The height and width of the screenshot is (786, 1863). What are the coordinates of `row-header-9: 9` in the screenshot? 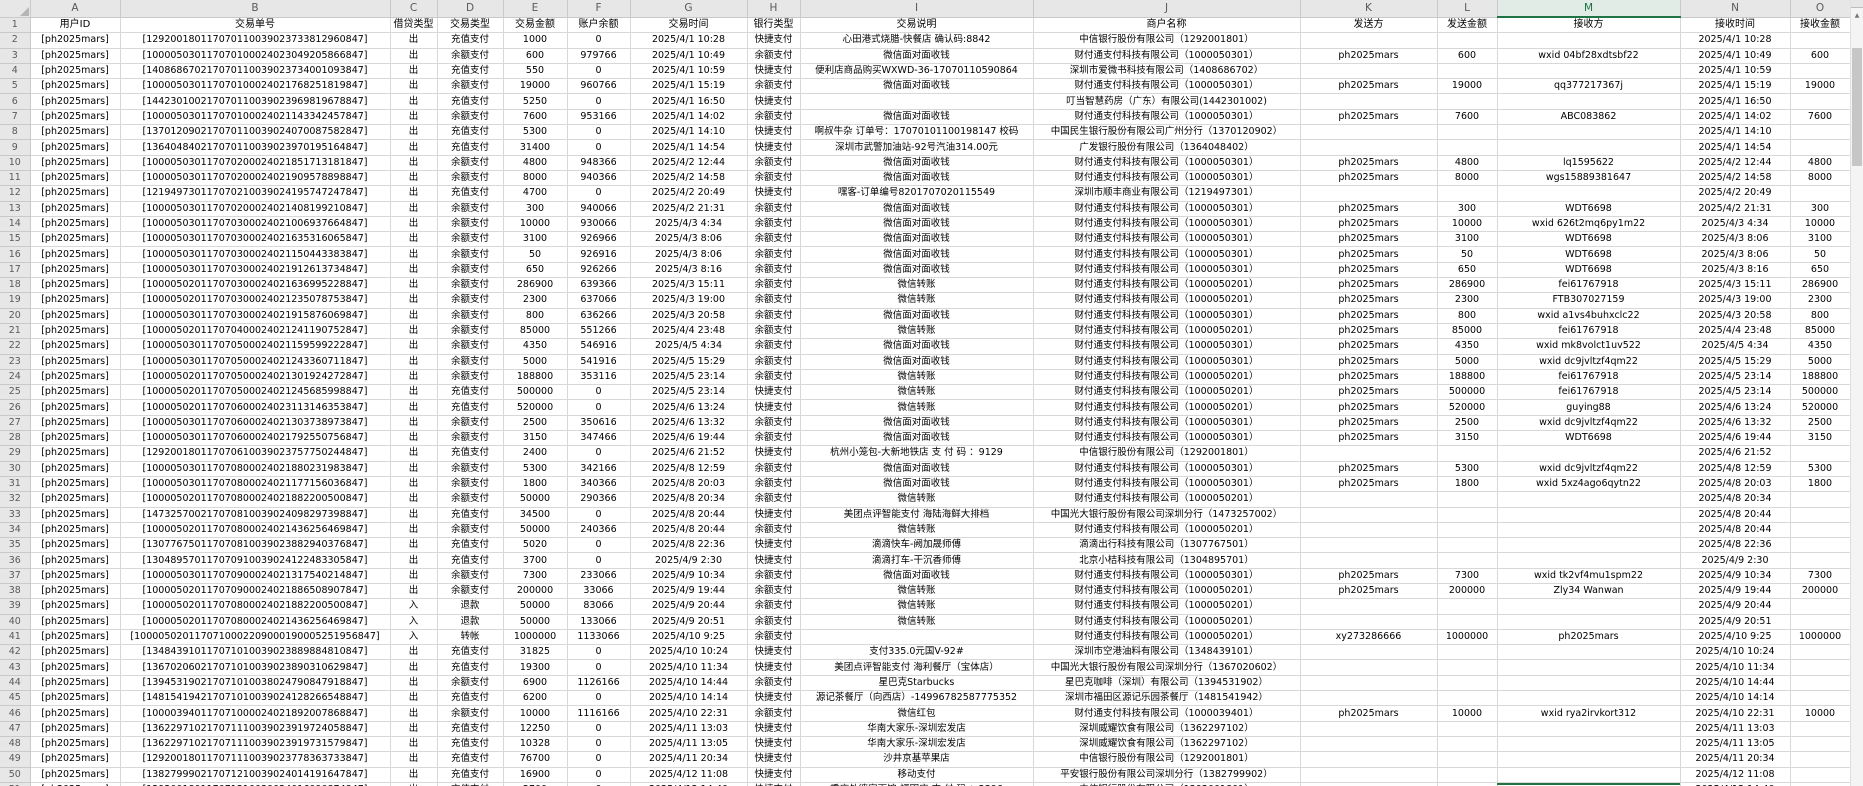 It's located at (15, 147).